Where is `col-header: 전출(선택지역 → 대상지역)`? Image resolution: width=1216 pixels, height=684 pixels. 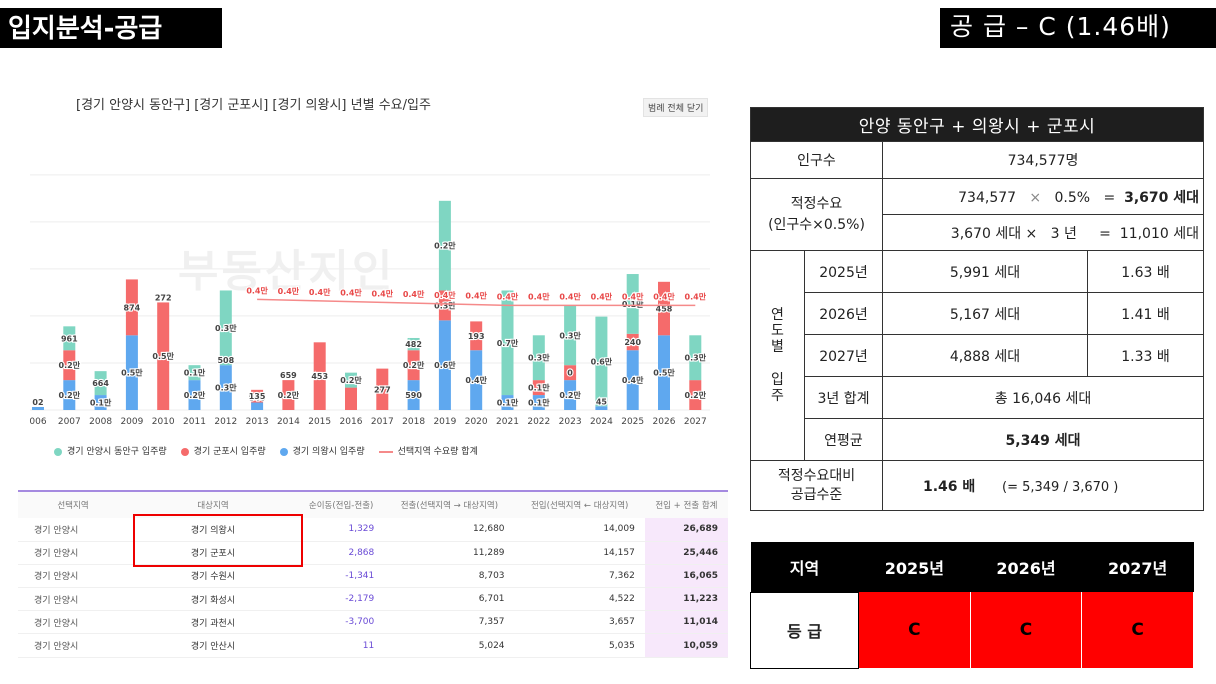
col-header: 전출(선택지역 → 대상지역) is located at coordinates (449, 504).